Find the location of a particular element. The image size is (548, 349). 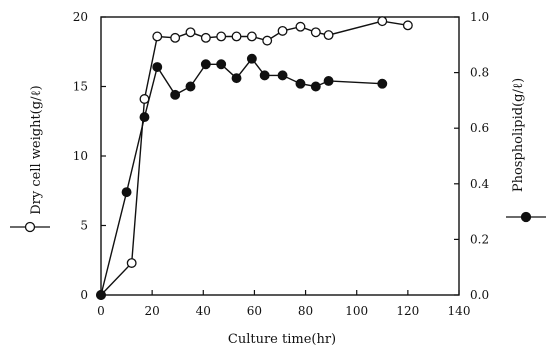

right-legend-marker is located at coordinates (526, 217).